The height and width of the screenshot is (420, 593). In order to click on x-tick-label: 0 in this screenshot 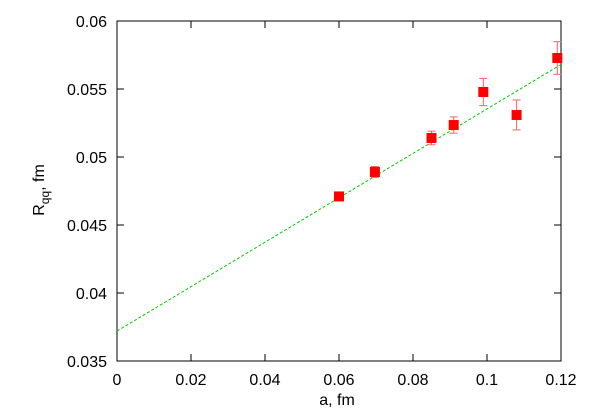, I will do `click(117, 380)`.